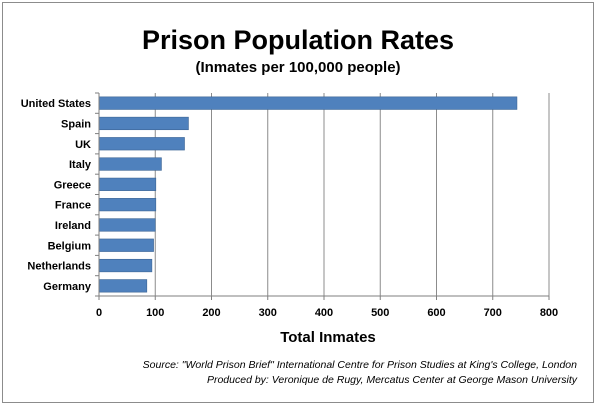 This screenshot has height=407, width=598. What do you see at coordinates (141, 144) in the screenshot?
I see `bar-uk` at bounding box center [141, 144].